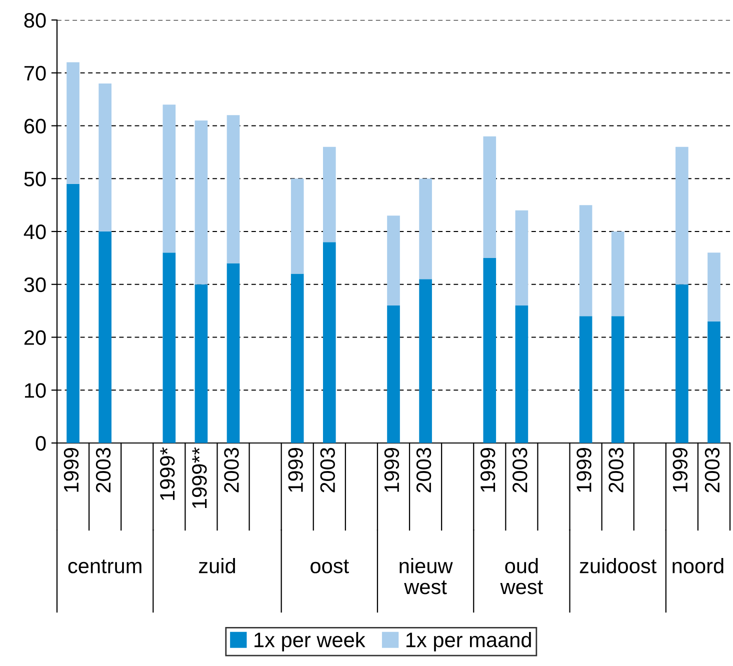  Describe the element at coordinates (618, 566) in the screenshot. I see `text: zuidoost` at that location.